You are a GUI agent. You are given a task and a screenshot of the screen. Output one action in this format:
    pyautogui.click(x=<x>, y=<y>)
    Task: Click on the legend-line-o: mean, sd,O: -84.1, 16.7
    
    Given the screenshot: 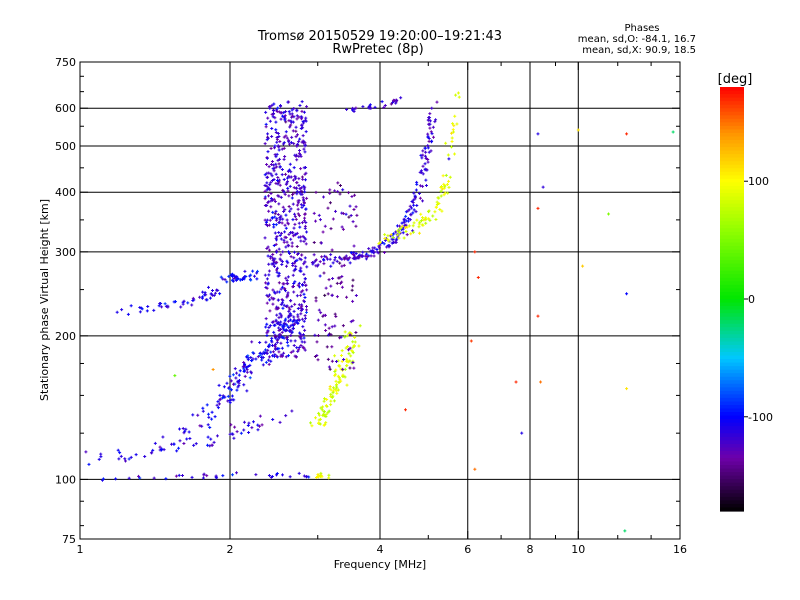 What is the action you would take?
    pyautogui.click(x=637, y=39)
    